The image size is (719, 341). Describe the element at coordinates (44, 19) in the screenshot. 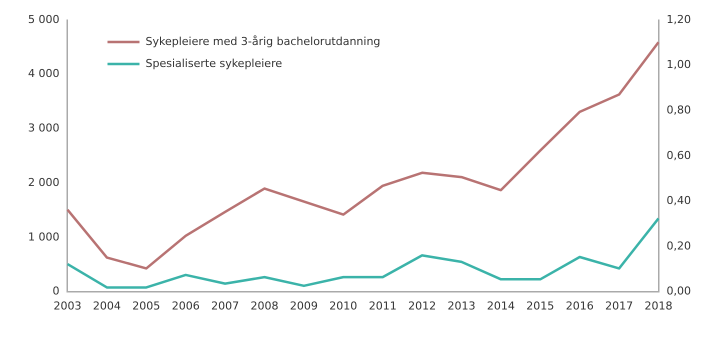

I see `y-tick-label: 5 000` at that location.